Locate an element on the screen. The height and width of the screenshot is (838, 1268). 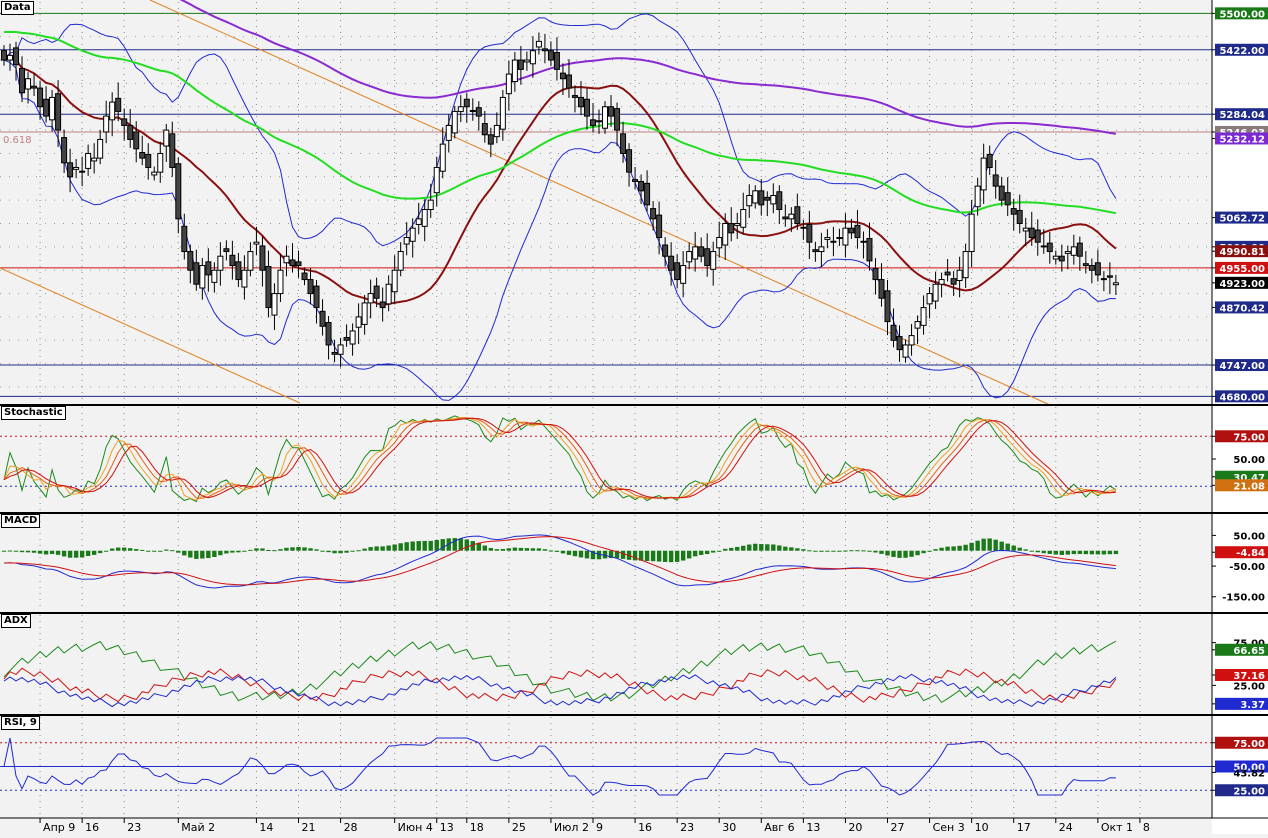
stochastic-d is located at coordinates (560, 458).